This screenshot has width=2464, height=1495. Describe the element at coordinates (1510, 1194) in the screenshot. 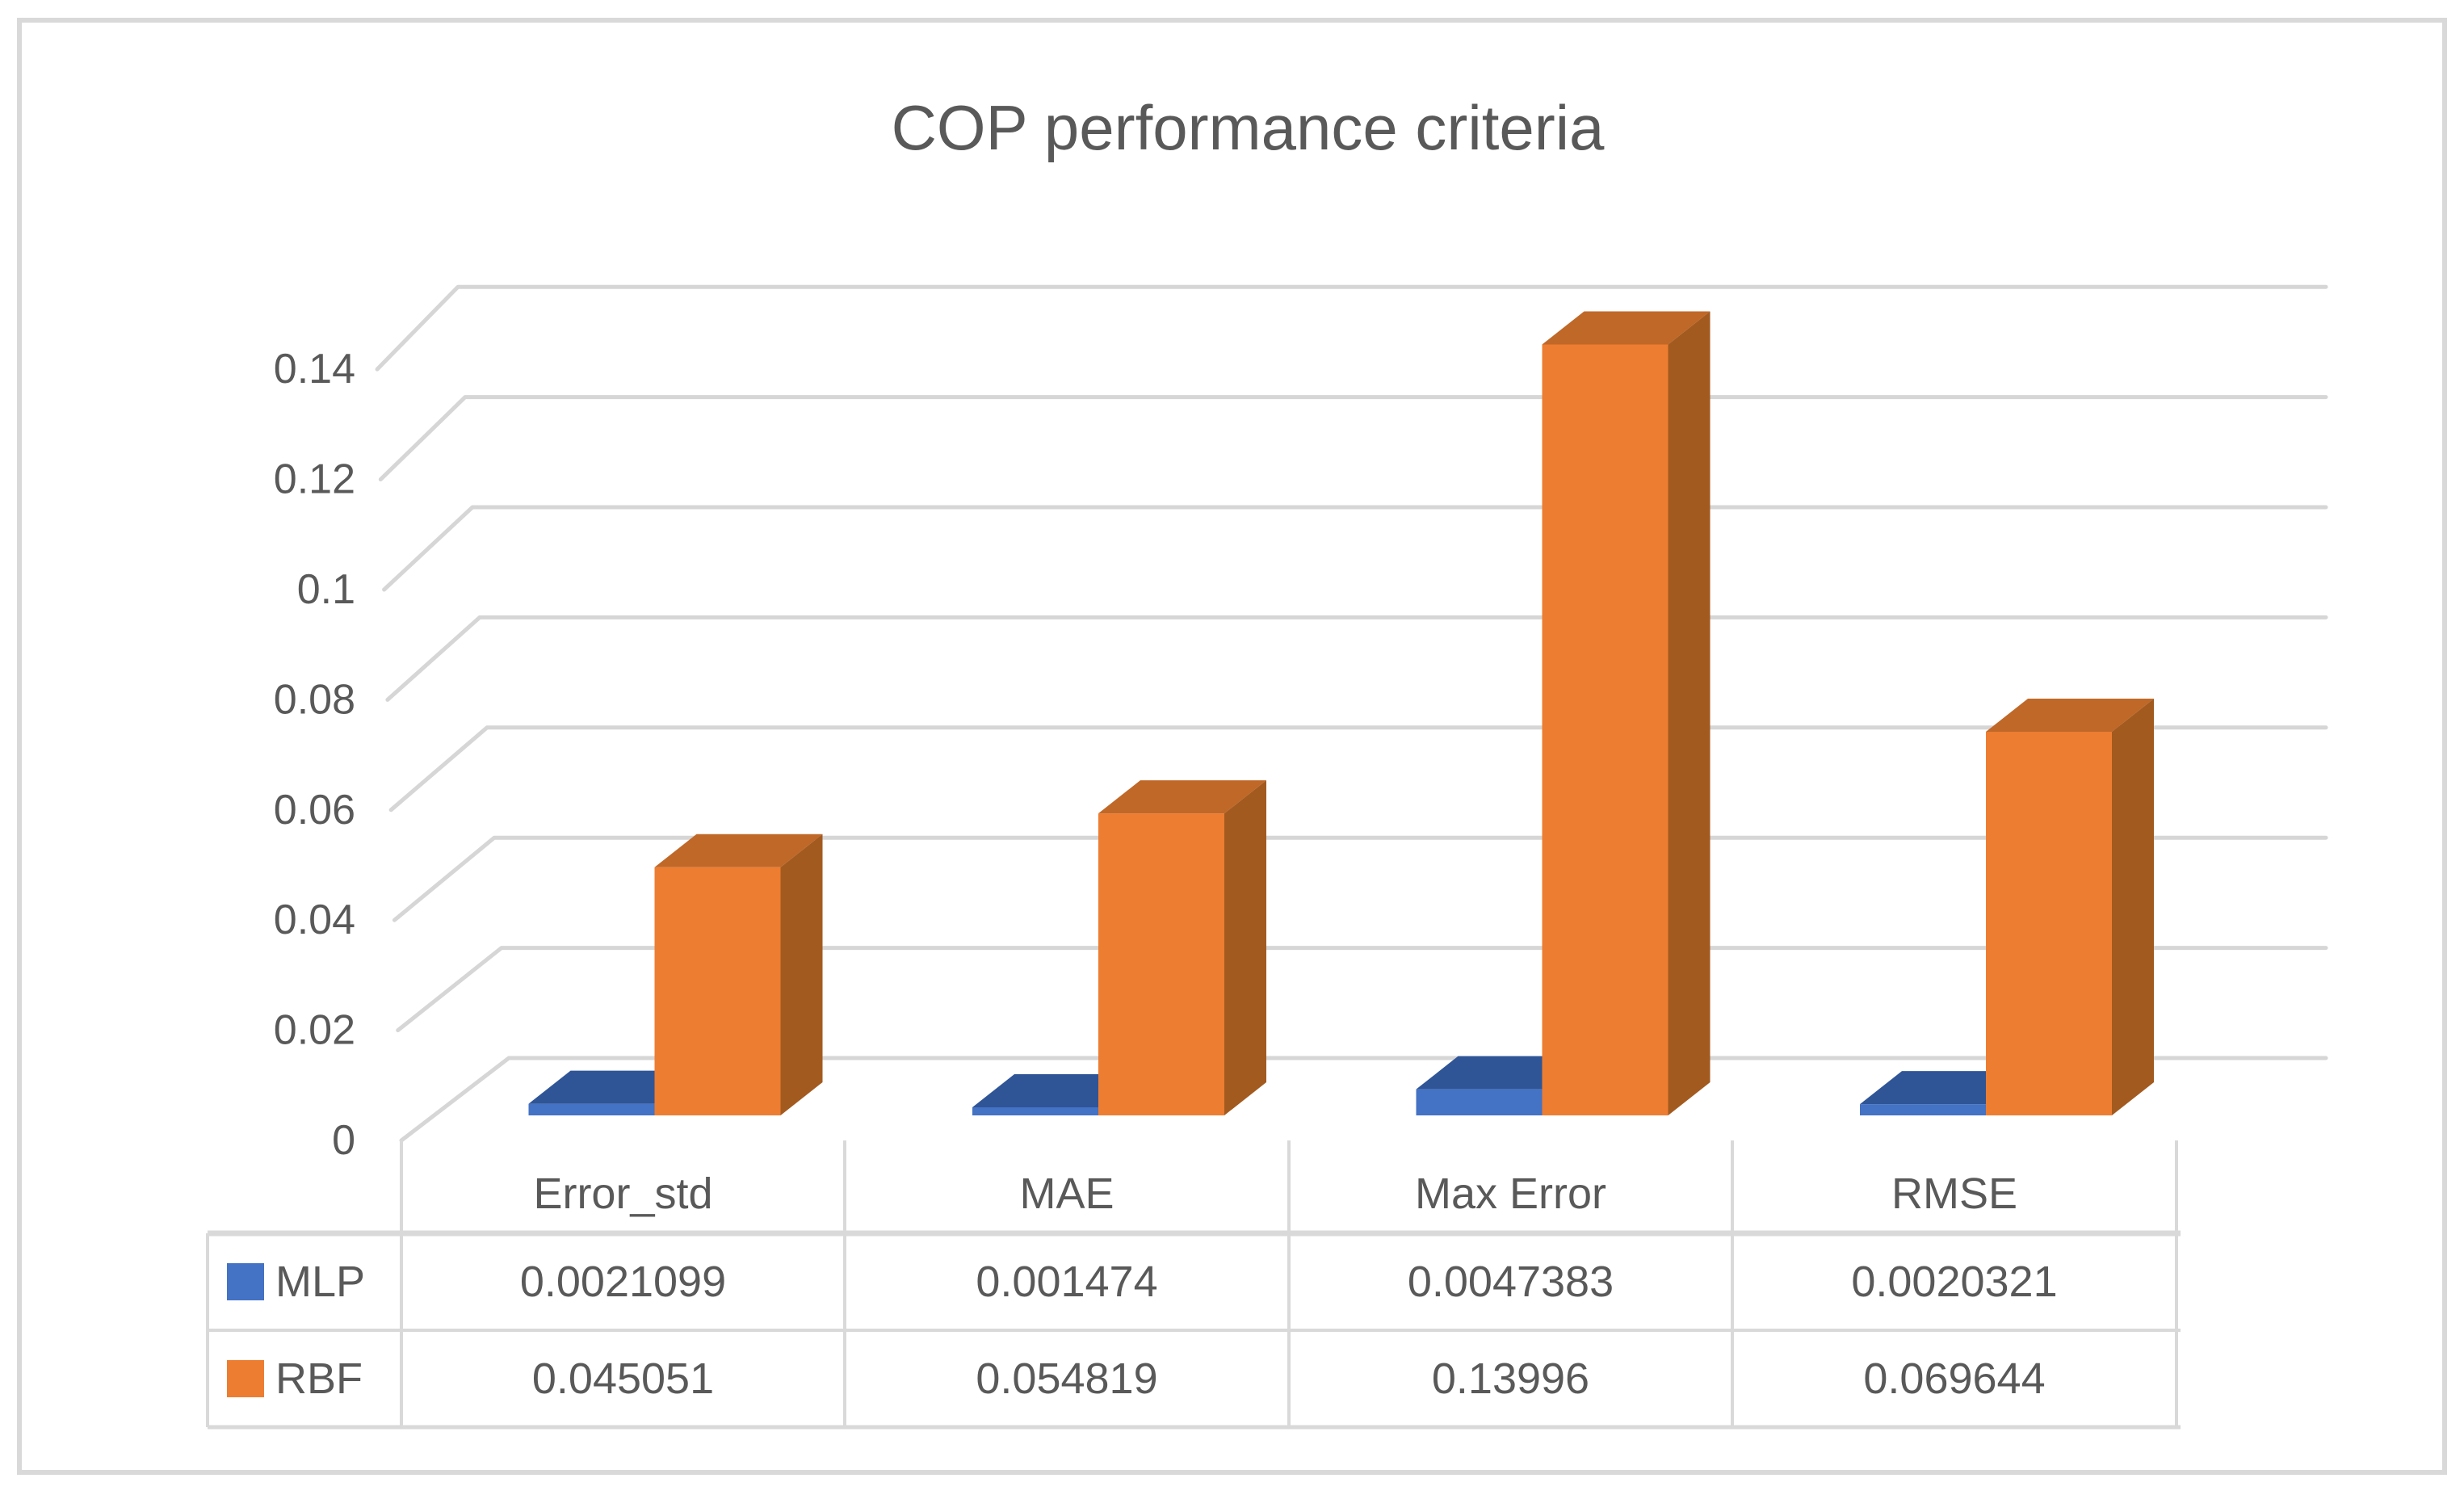

I see `category-label: Max Error` at that location.